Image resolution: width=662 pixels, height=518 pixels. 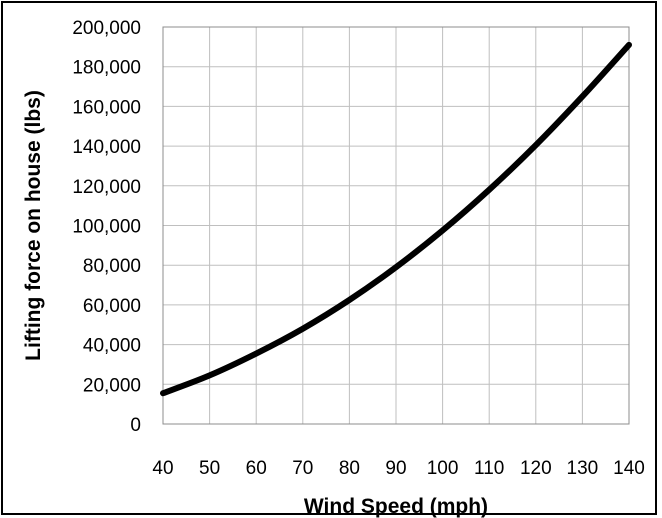 I want to click on x-tick-label: 130, so click(x=583, y=468).